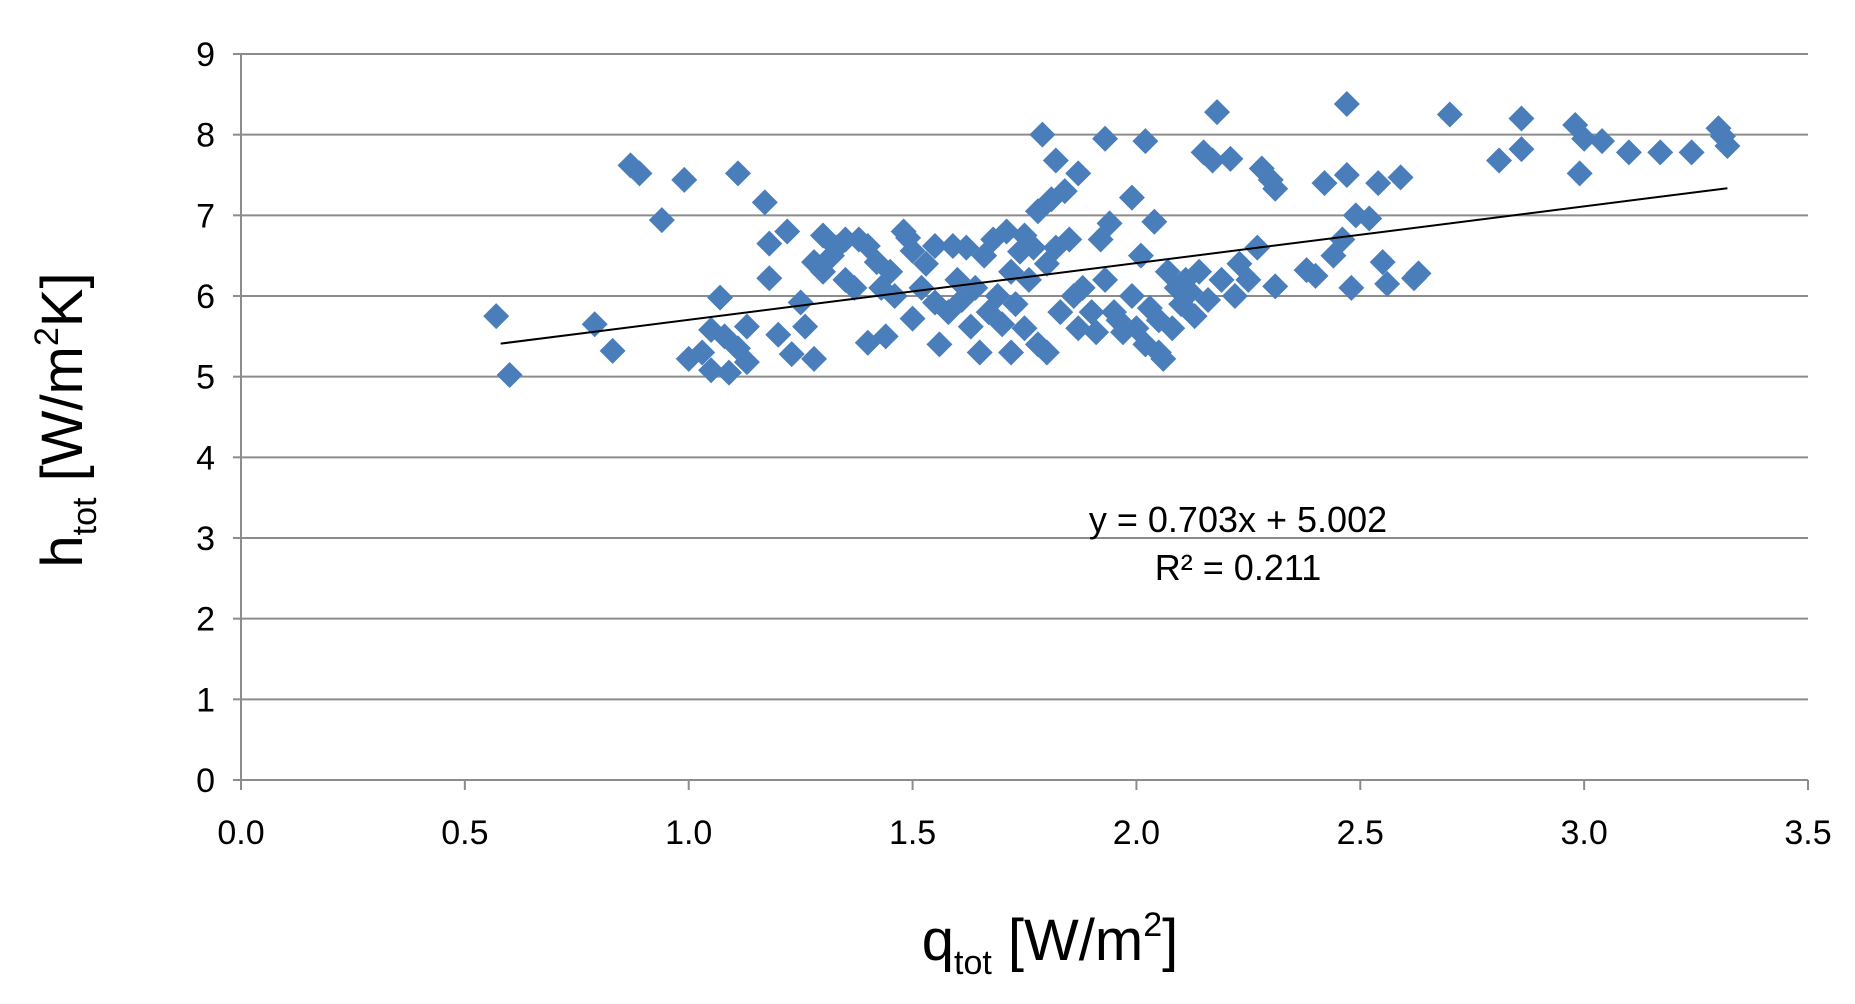  Describe the element at coordinates (912, 833) in the screenshot. I see `x-tick-label: 1.5` at that location.